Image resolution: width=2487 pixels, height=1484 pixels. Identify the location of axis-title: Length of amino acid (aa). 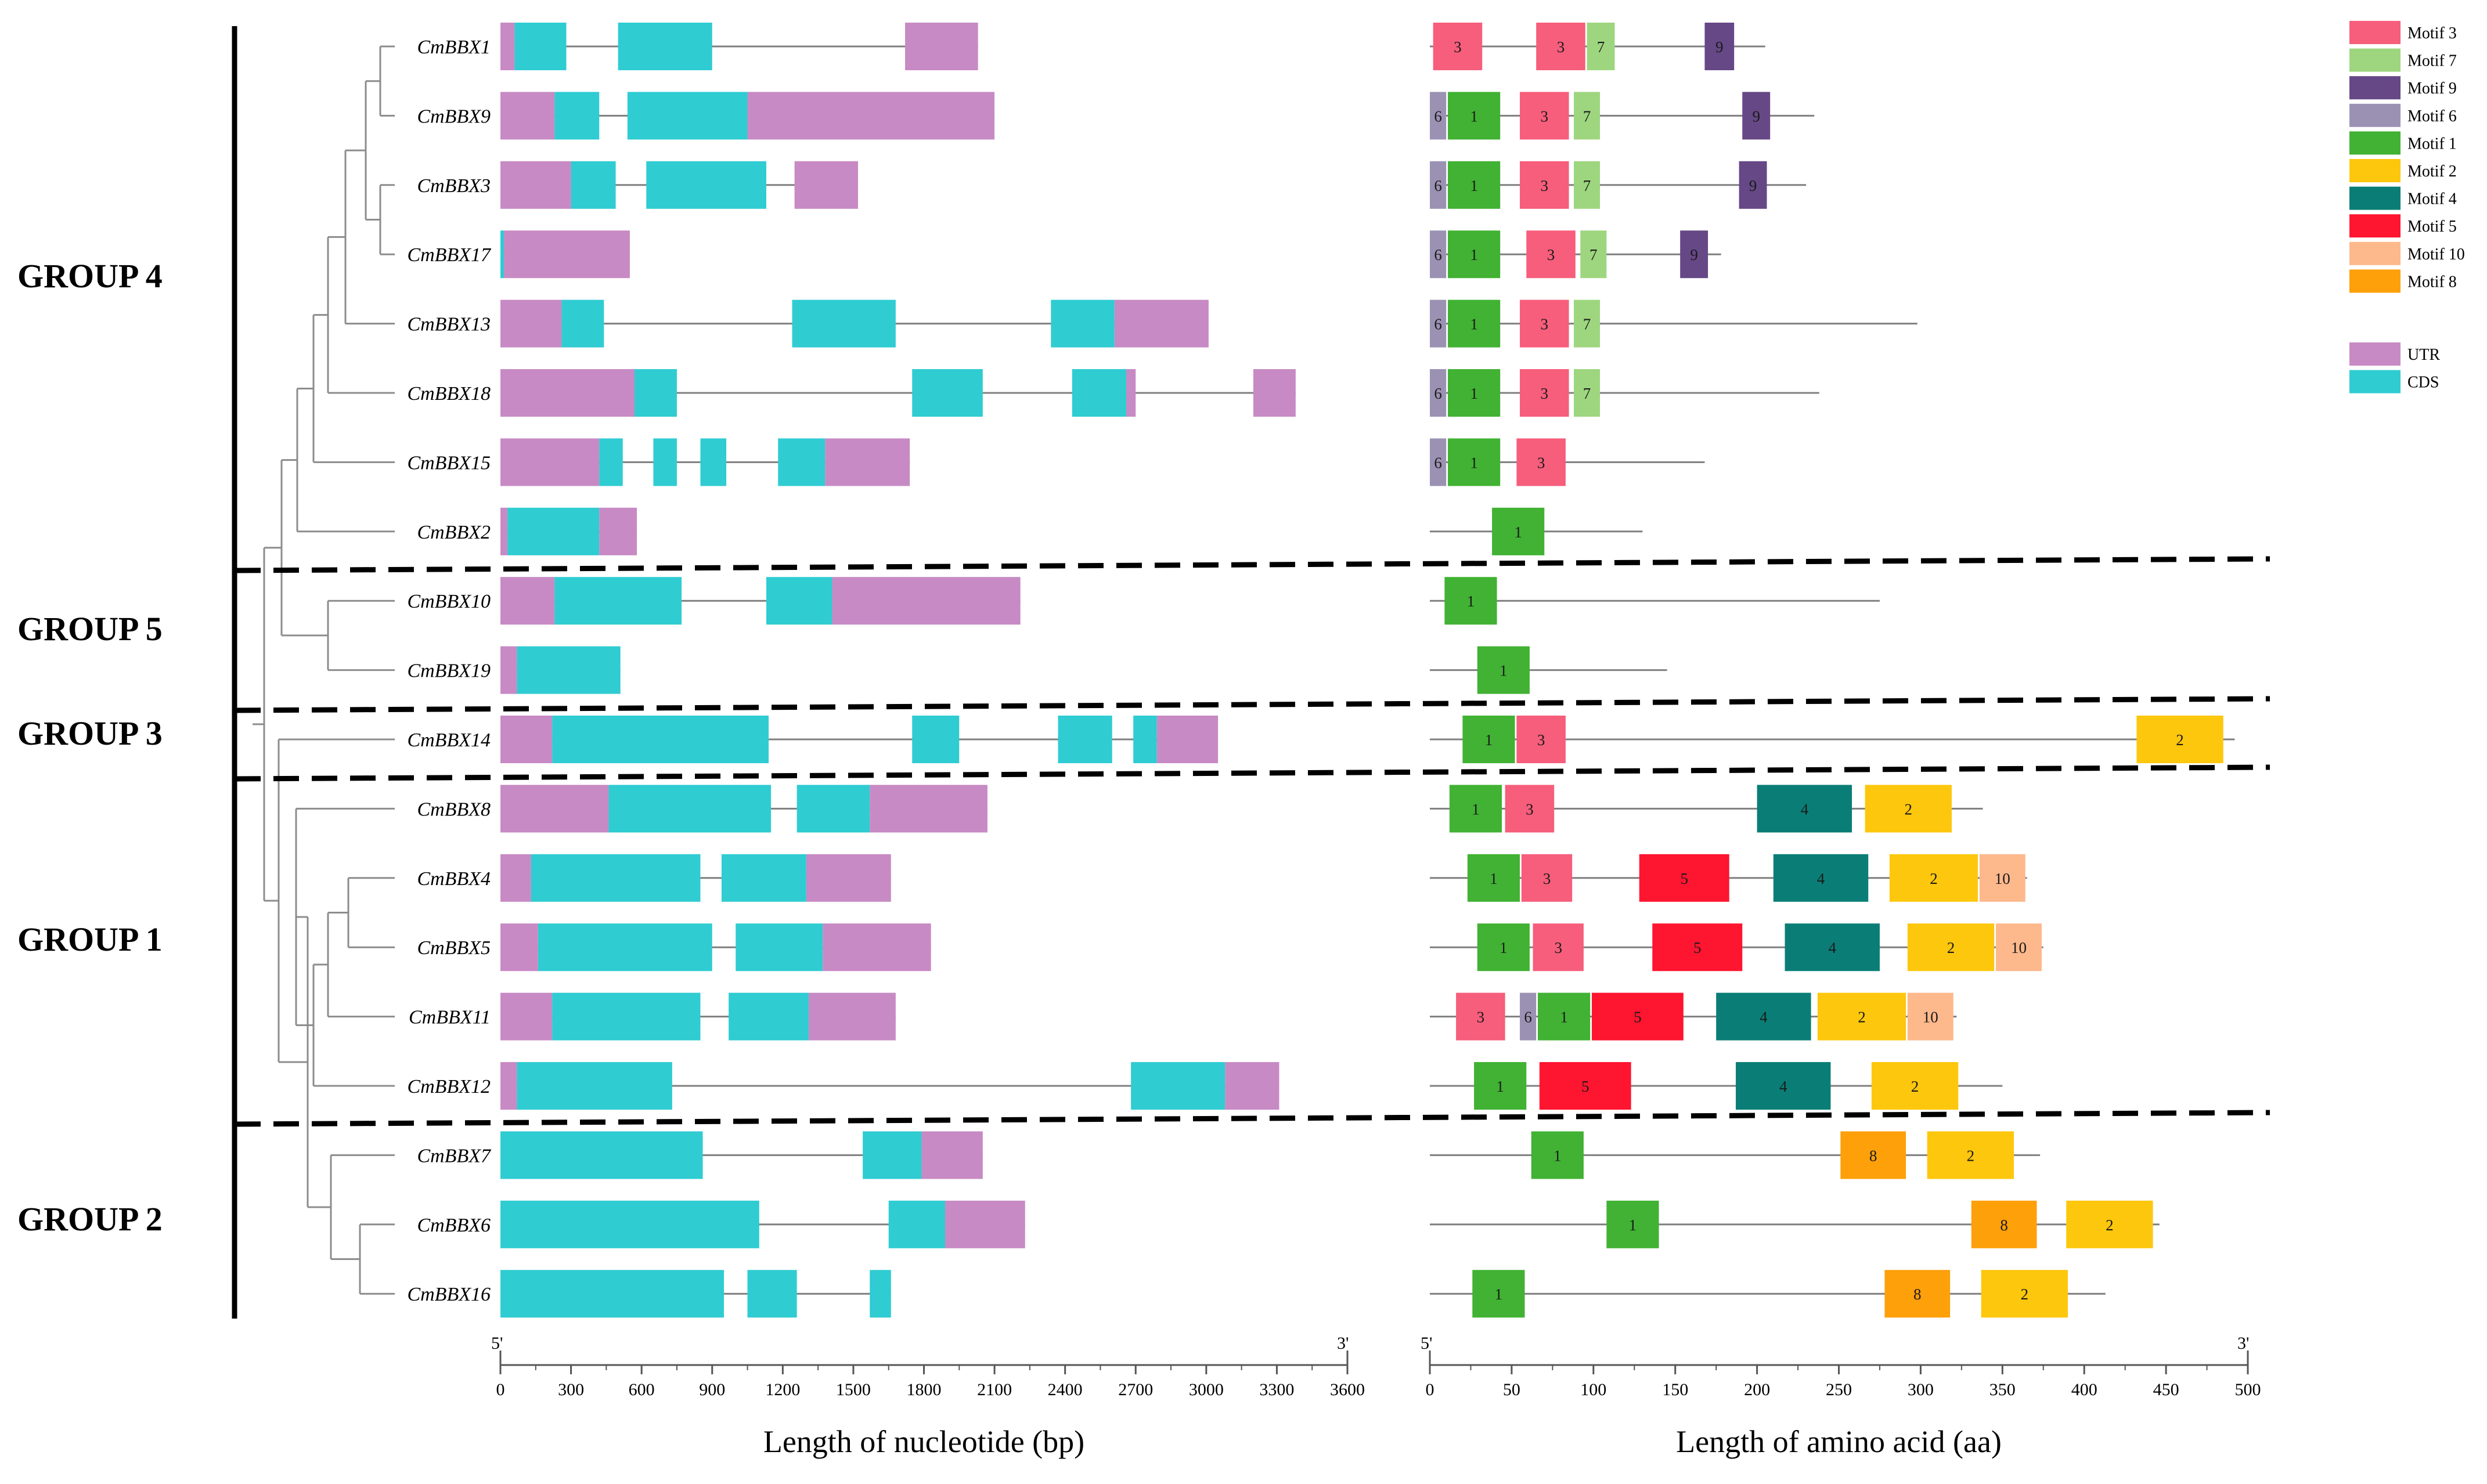
(1839, 1441).